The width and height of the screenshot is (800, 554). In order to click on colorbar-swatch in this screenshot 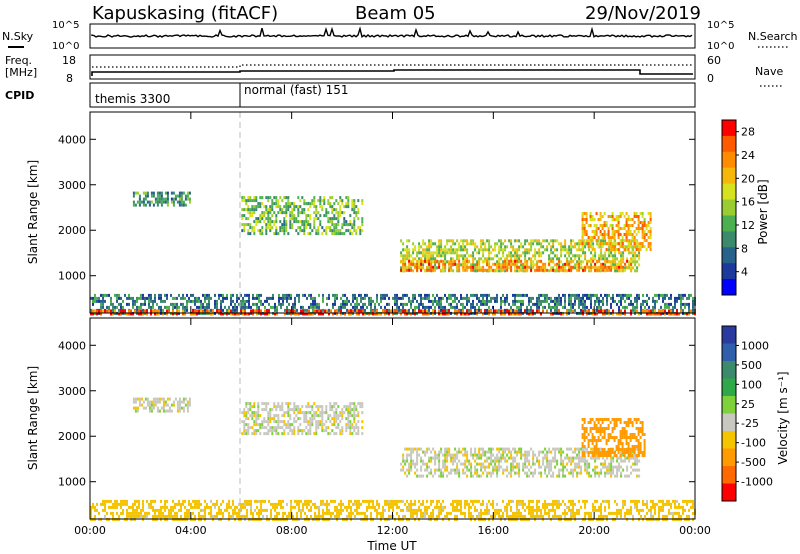, I will do `click(729, 287)`.